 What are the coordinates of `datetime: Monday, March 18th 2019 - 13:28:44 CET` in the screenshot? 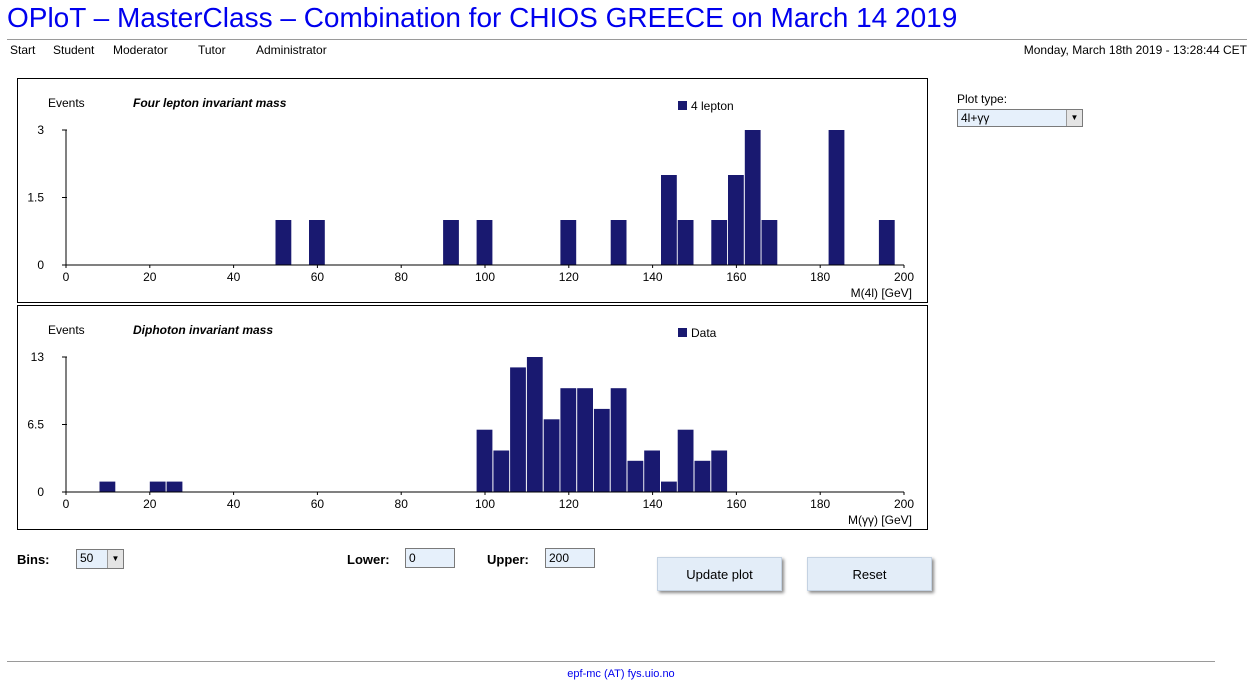 It's located at (1135, 50).